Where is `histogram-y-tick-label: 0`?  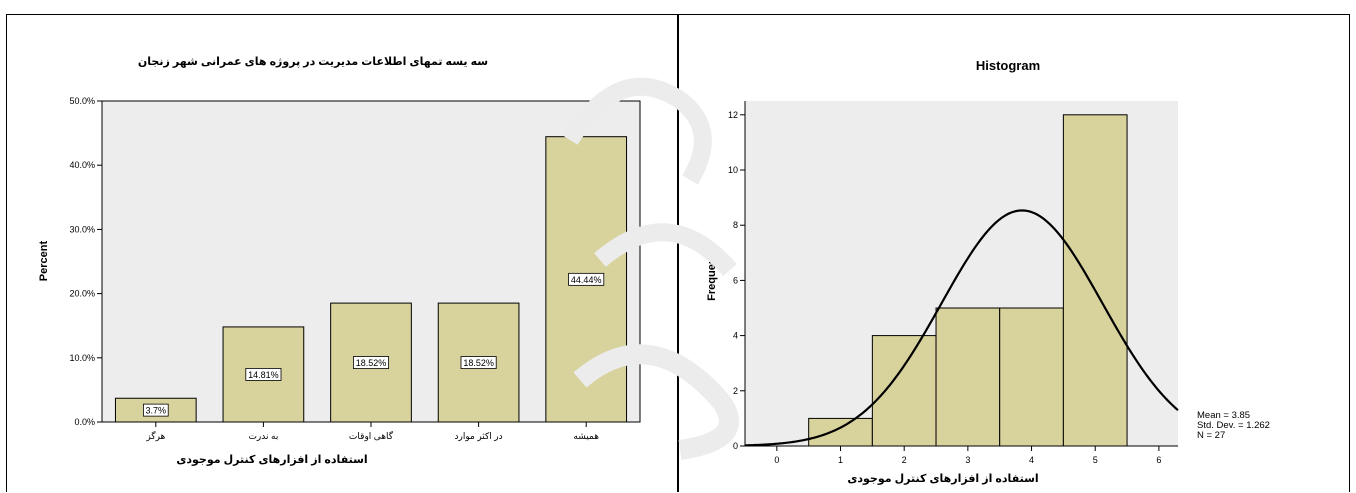 histogram-y-tick-label: 0 is located at coordinates (735, 446).